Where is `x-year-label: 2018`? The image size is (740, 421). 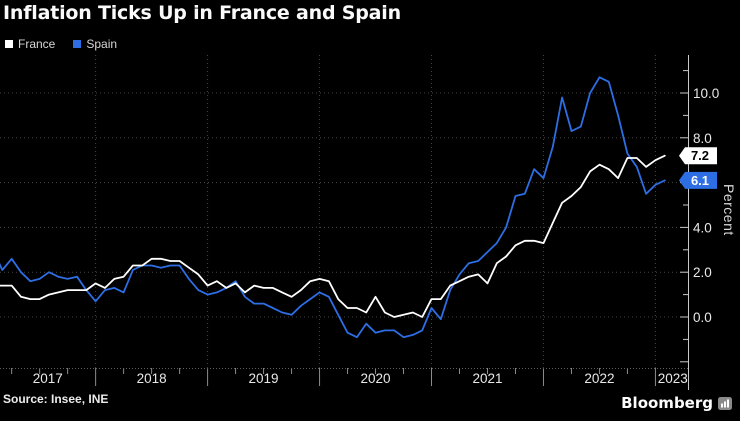
x-year-label: 2018 is located at coordinates (152, 378).